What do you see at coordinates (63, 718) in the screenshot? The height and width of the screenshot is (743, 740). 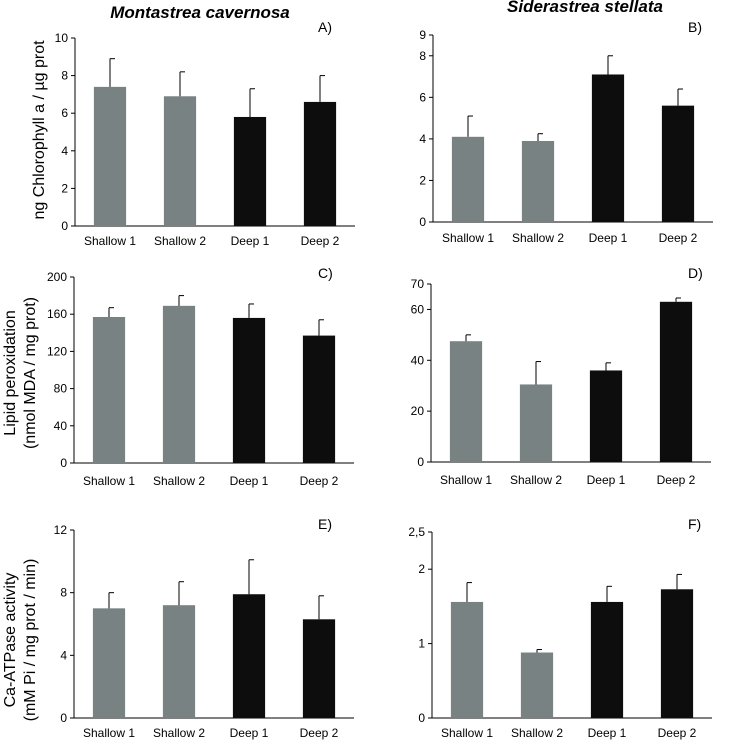 I see `panel-e-ytick-label: 0` at bounding box center [63, 718].